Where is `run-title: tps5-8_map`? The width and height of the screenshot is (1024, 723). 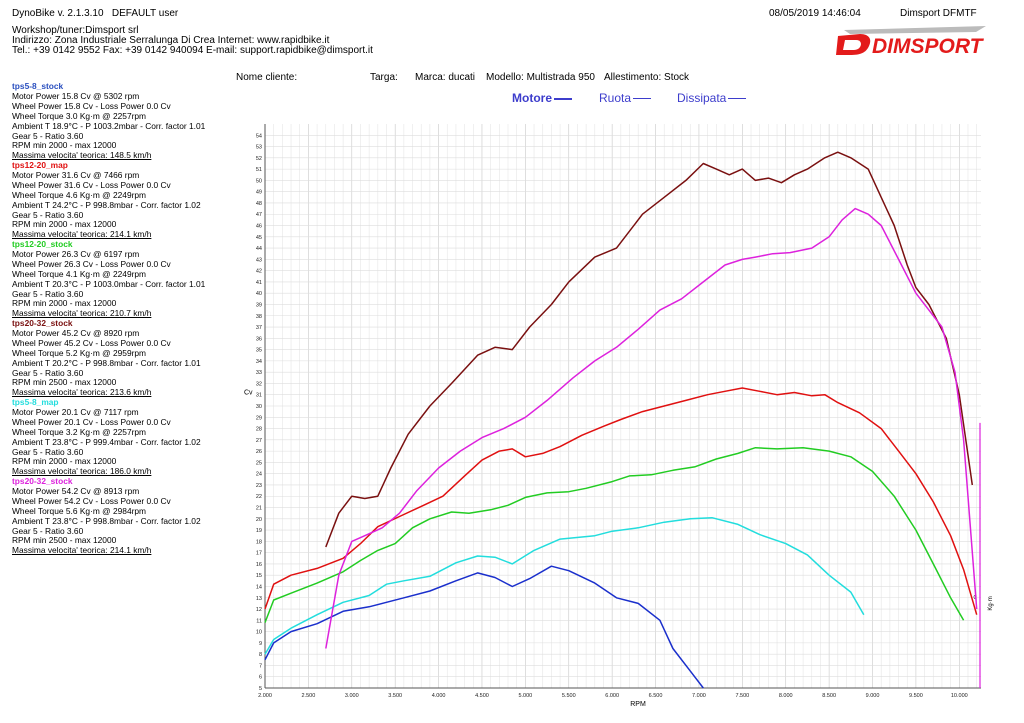
run-title: tps5-8_map is located at coordinates (35, 402).